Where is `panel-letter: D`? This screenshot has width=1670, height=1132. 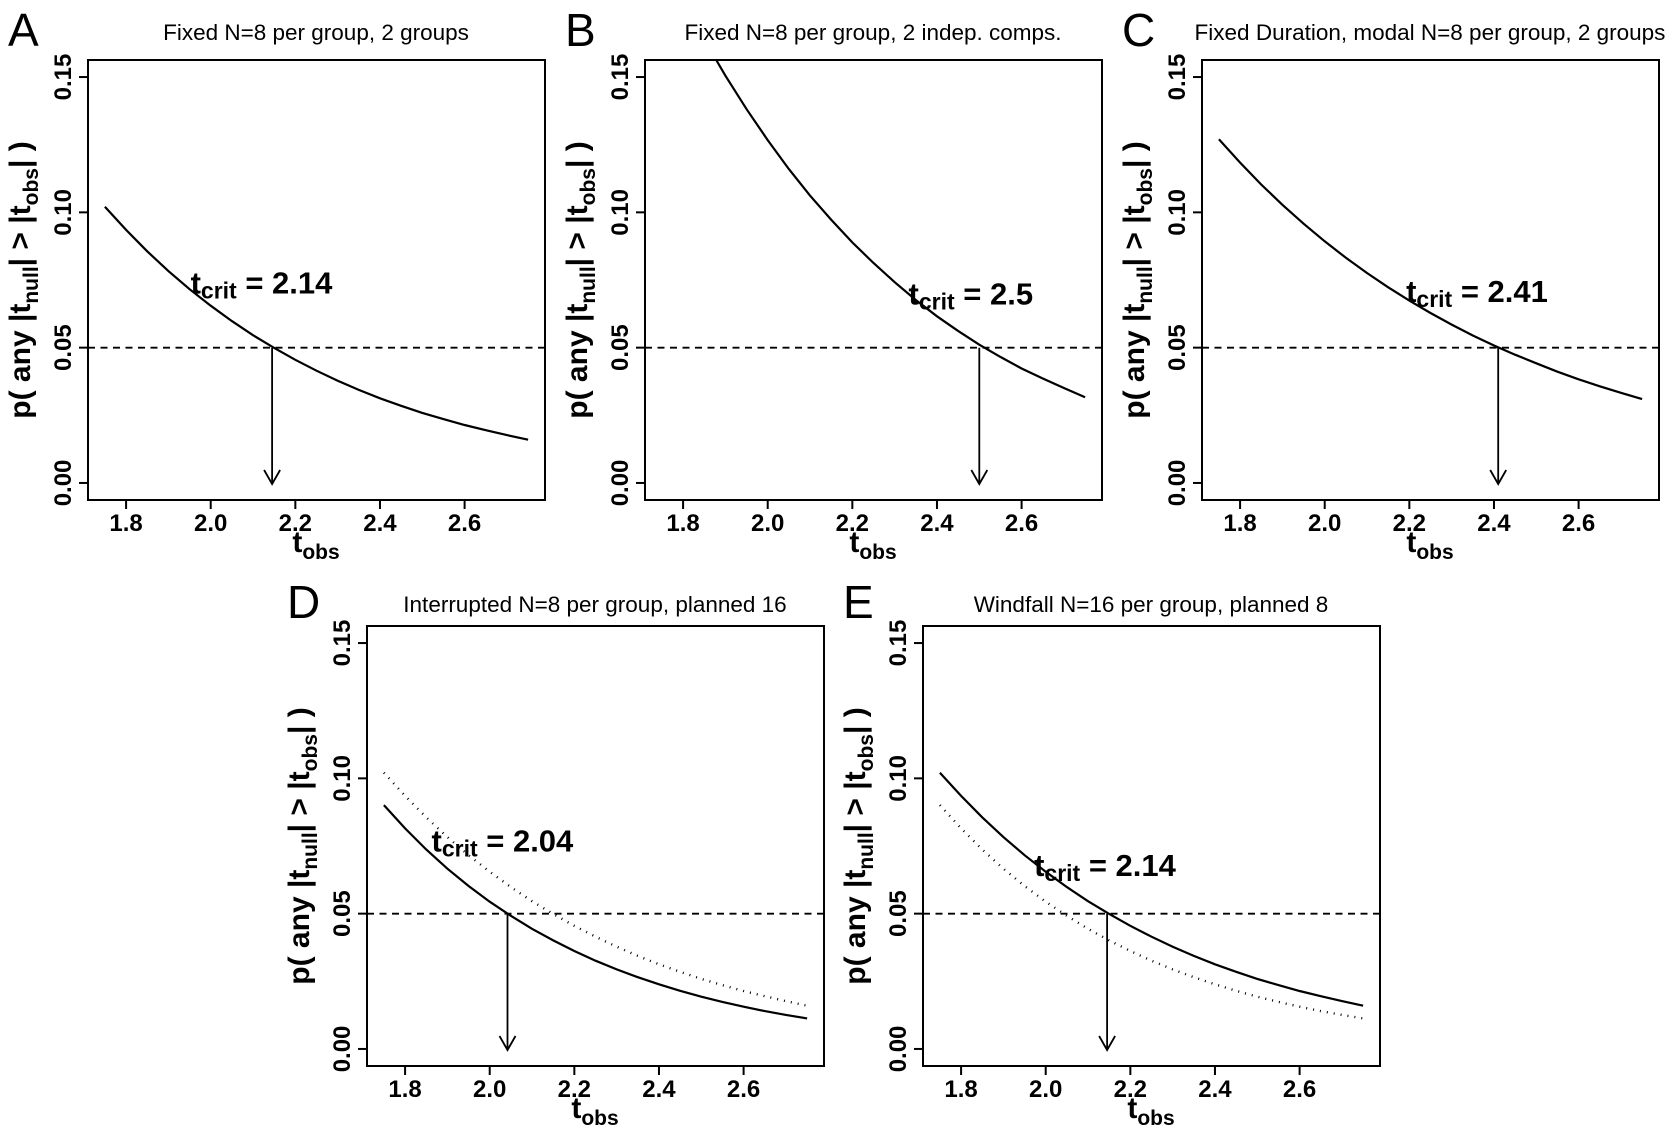 panel-letter: D is located at coordinates (303, 602).